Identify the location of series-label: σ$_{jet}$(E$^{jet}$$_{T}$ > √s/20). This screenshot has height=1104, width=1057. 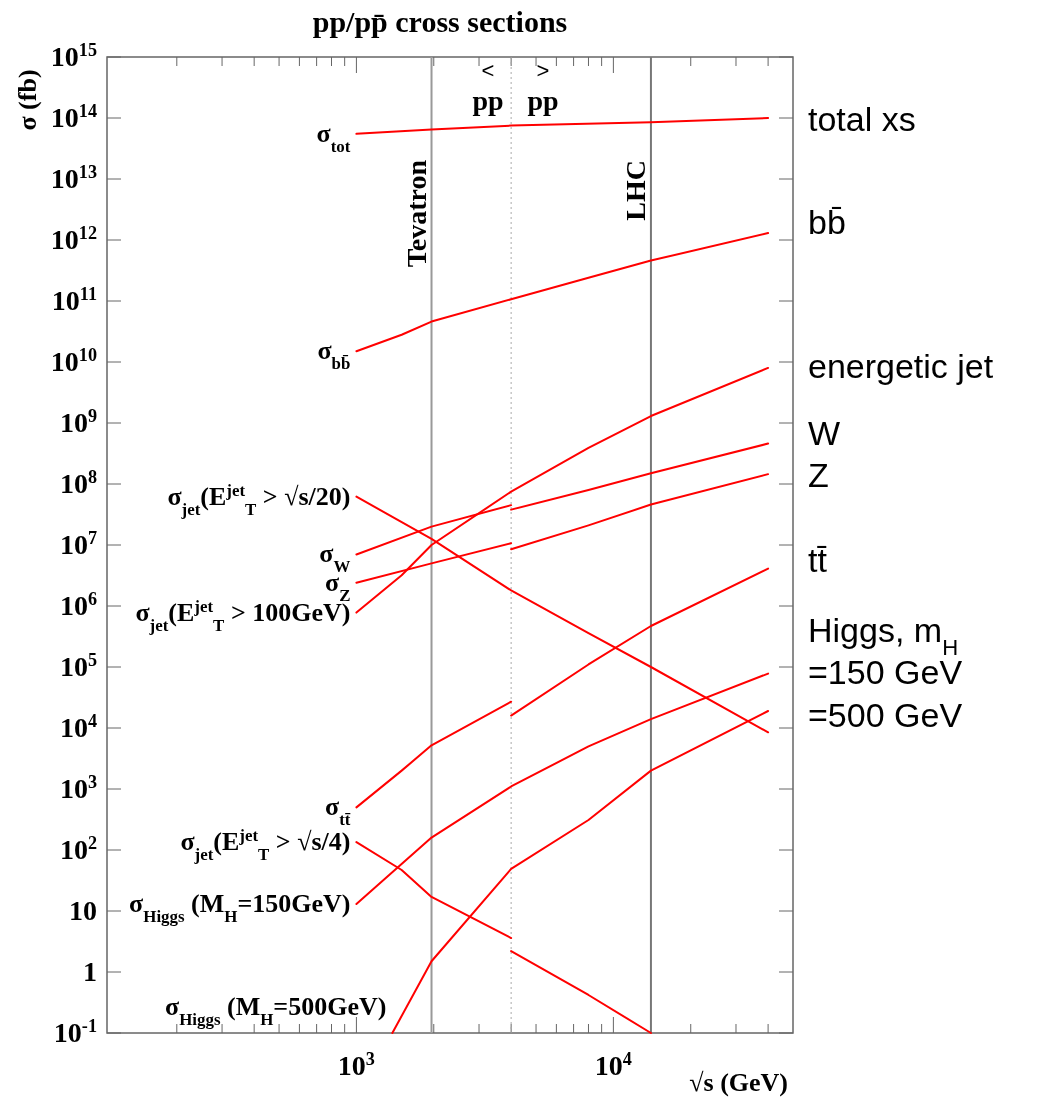
(259, 499).